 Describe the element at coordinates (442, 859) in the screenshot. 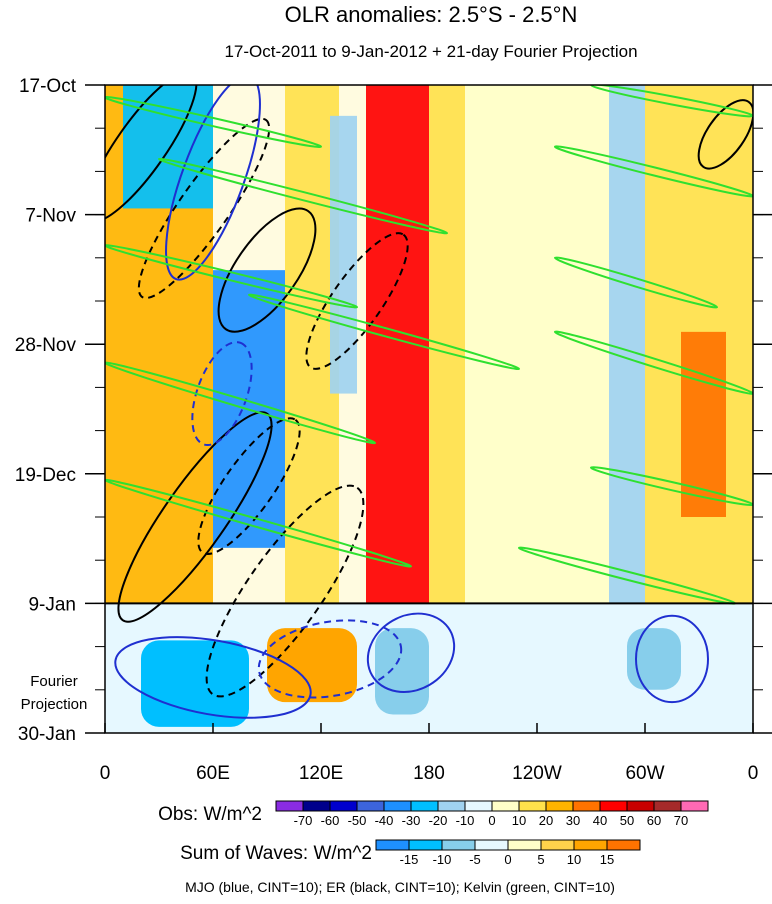

I see `waves-level-1: -10` at that location.